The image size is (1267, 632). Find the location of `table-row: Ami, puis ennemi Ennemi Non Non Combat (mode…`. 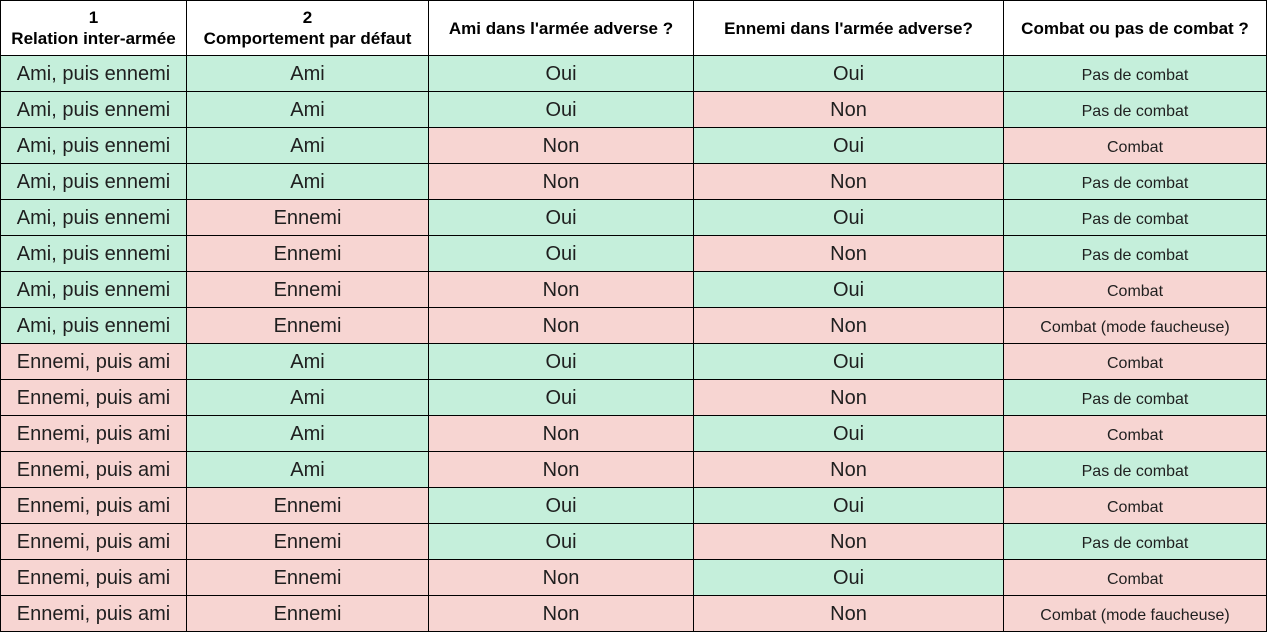

table-row: Ami, puis ennemi Ennemi Non Non Combat (mode… is located at coordinates (633, 325).